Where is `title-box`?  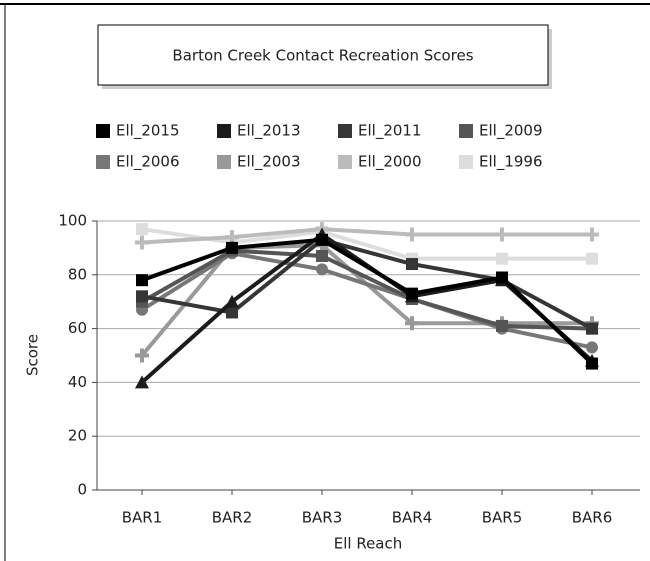
title-box is located at coordinates (323, 55).